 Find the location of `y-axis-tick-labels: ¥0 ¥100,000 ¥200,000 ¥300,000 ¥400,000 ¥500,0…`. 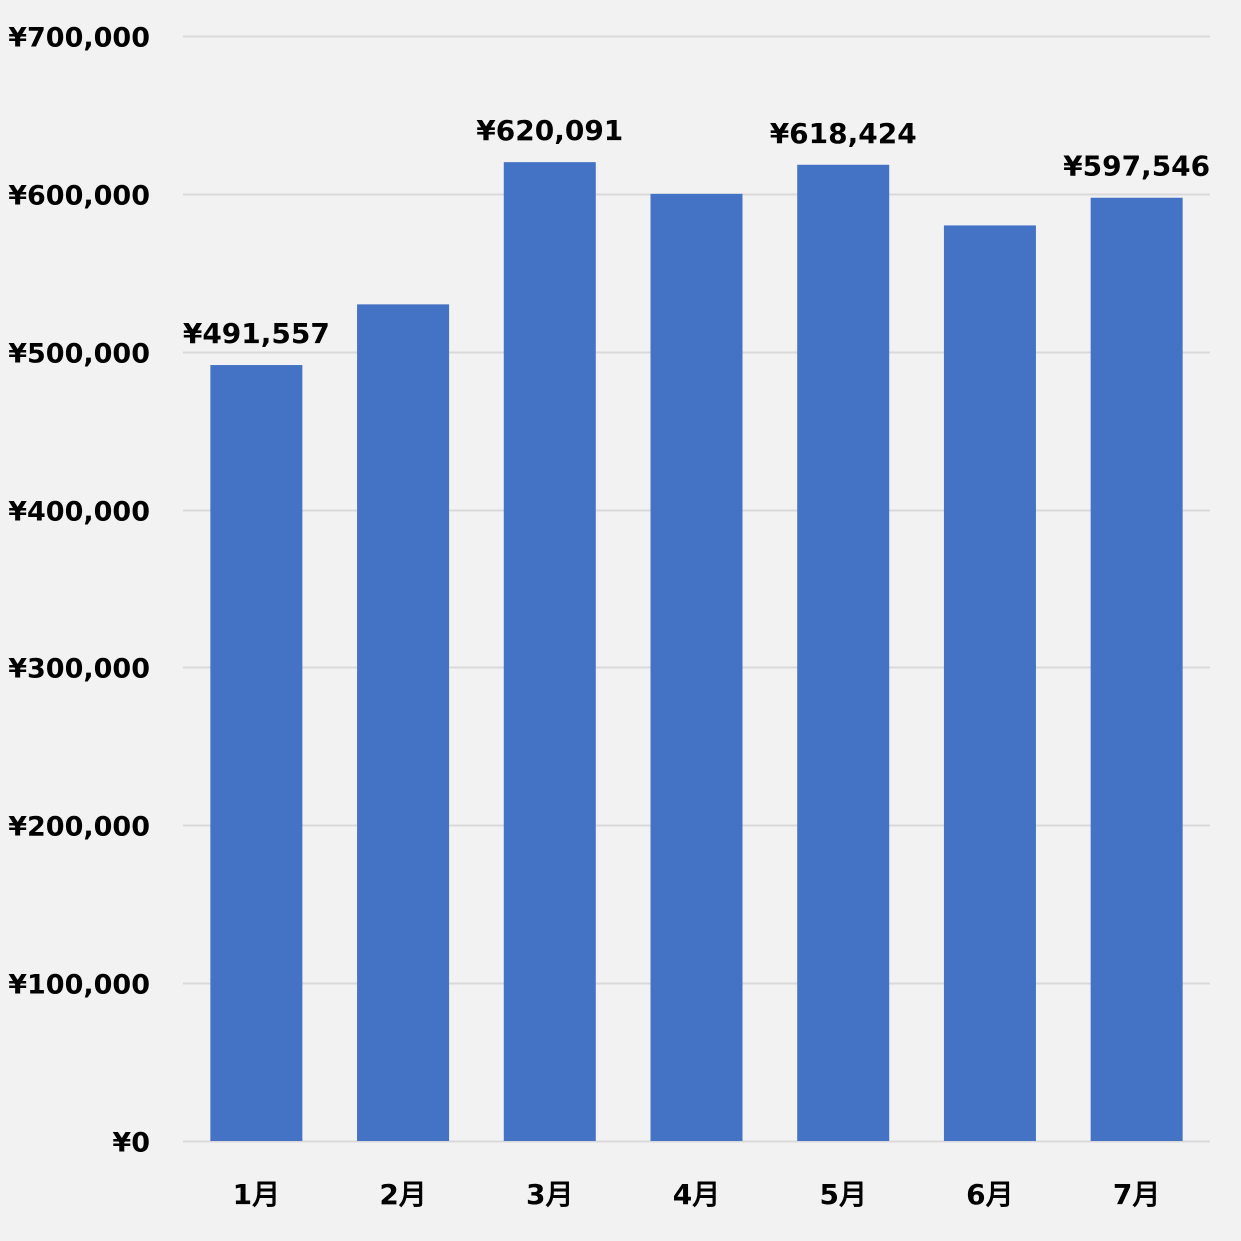

y-axis-tick-labels: ¥0 ¥100,000 ¥200,000 ¥300,000 ¥400,000 ¥500,0… is located at coordinates (79, 591).